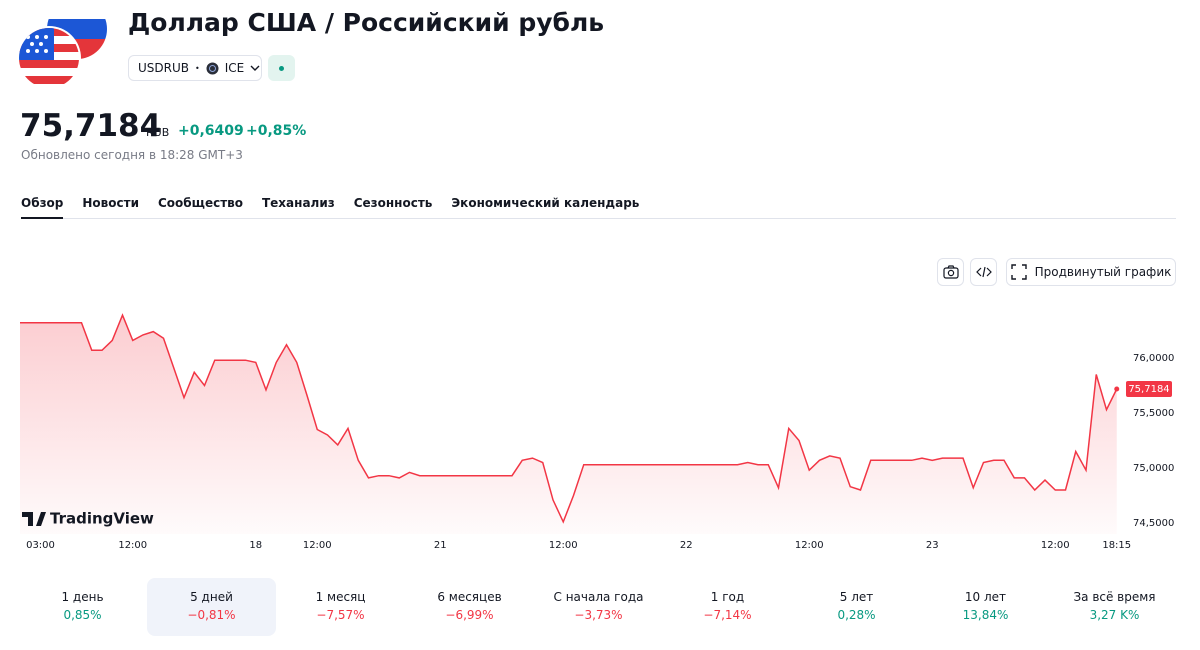 The height and width of the screenshot is (650, 1200). I want to click on price-badge-label: 75,7184, so click(1148, 389).